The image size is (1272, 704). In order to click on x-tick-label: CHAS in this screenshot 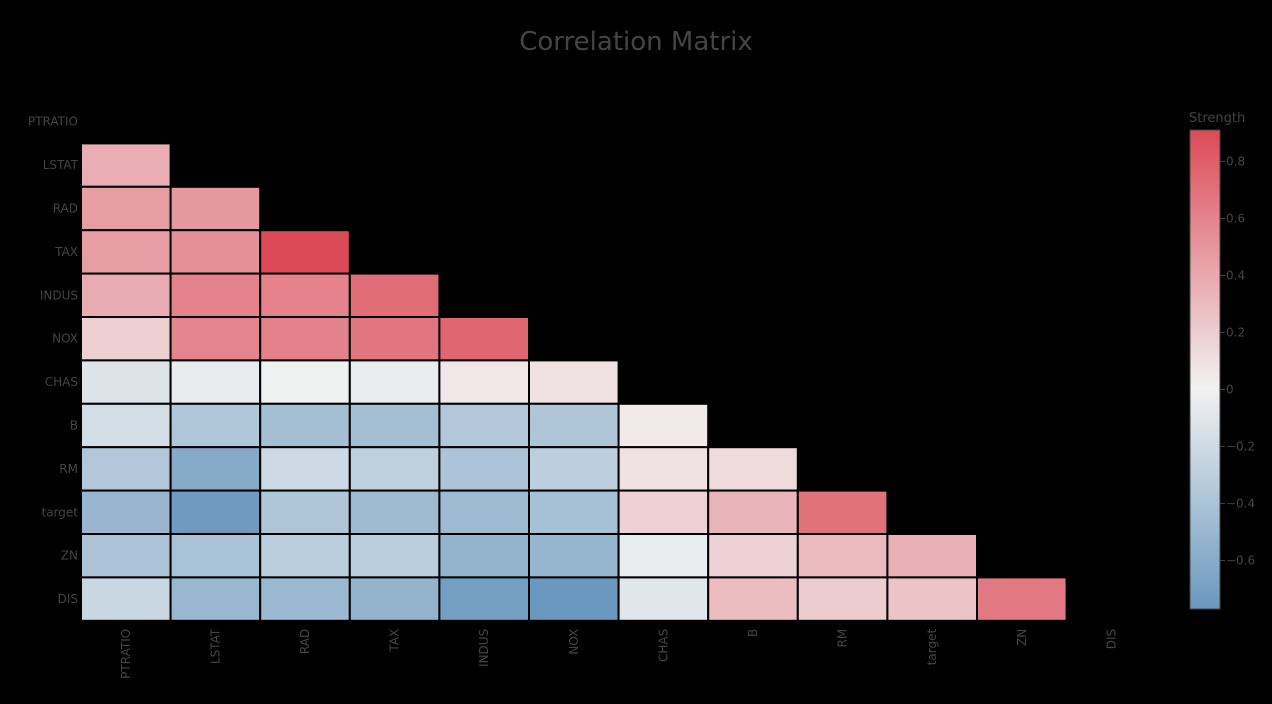, I will do `click(663, 645)`.